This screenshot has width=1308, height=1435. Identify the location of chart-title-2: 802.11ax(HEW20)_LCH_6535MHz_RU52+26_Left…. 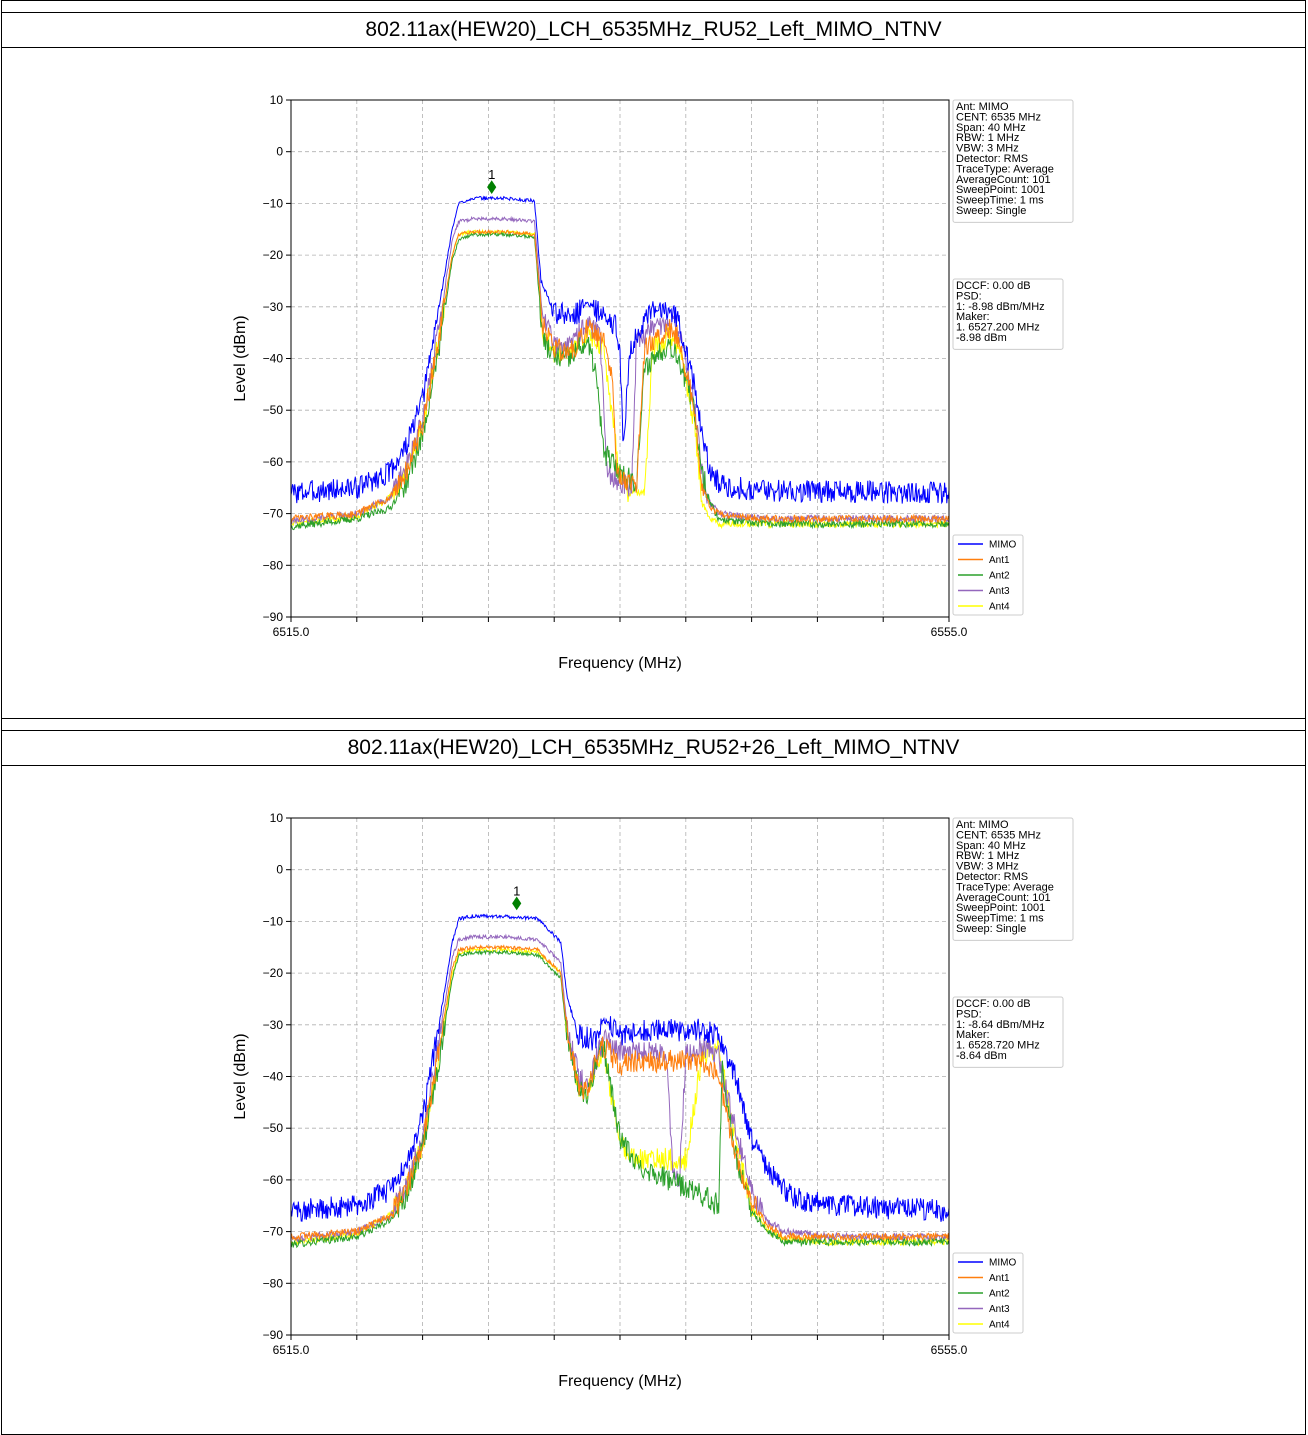
(653, 748).